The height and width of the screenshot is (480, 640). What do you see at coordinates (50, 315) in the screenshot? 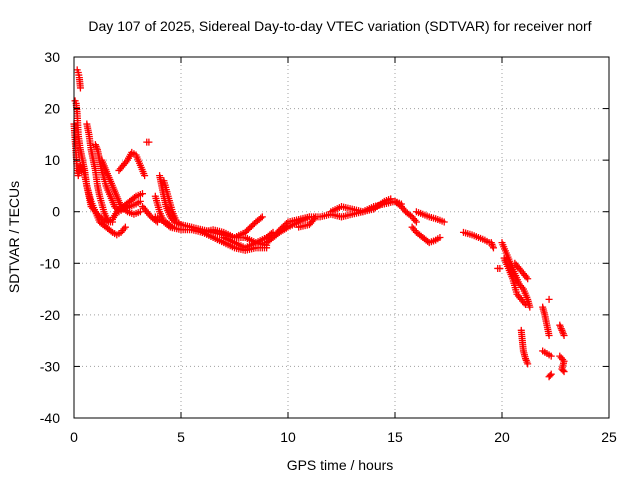
I see `y-tick-label: -20` at bounding box center [50, 315].